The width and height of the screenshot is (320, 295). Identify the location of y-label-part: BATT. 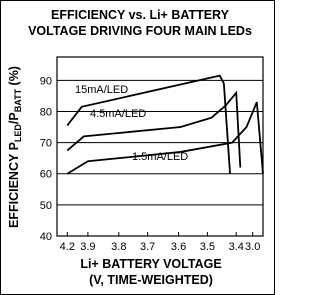
(18, 100).